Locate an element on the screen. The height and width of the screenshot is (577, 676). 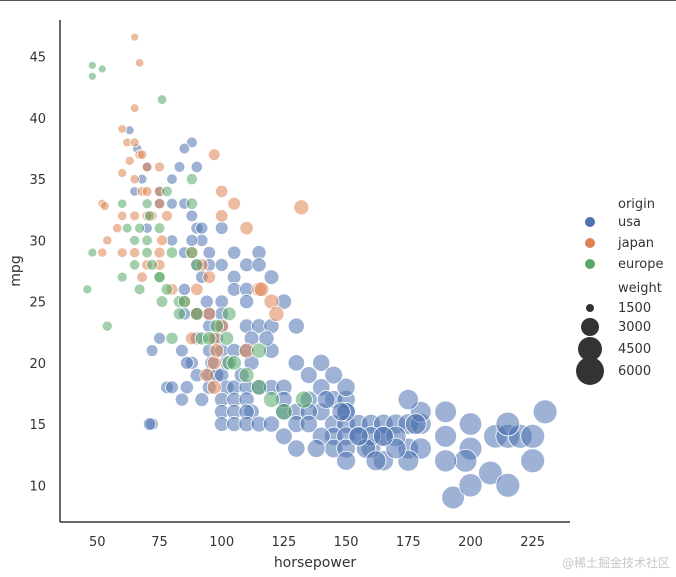
legend-size-title: weight is located at coordinates (640, 288).